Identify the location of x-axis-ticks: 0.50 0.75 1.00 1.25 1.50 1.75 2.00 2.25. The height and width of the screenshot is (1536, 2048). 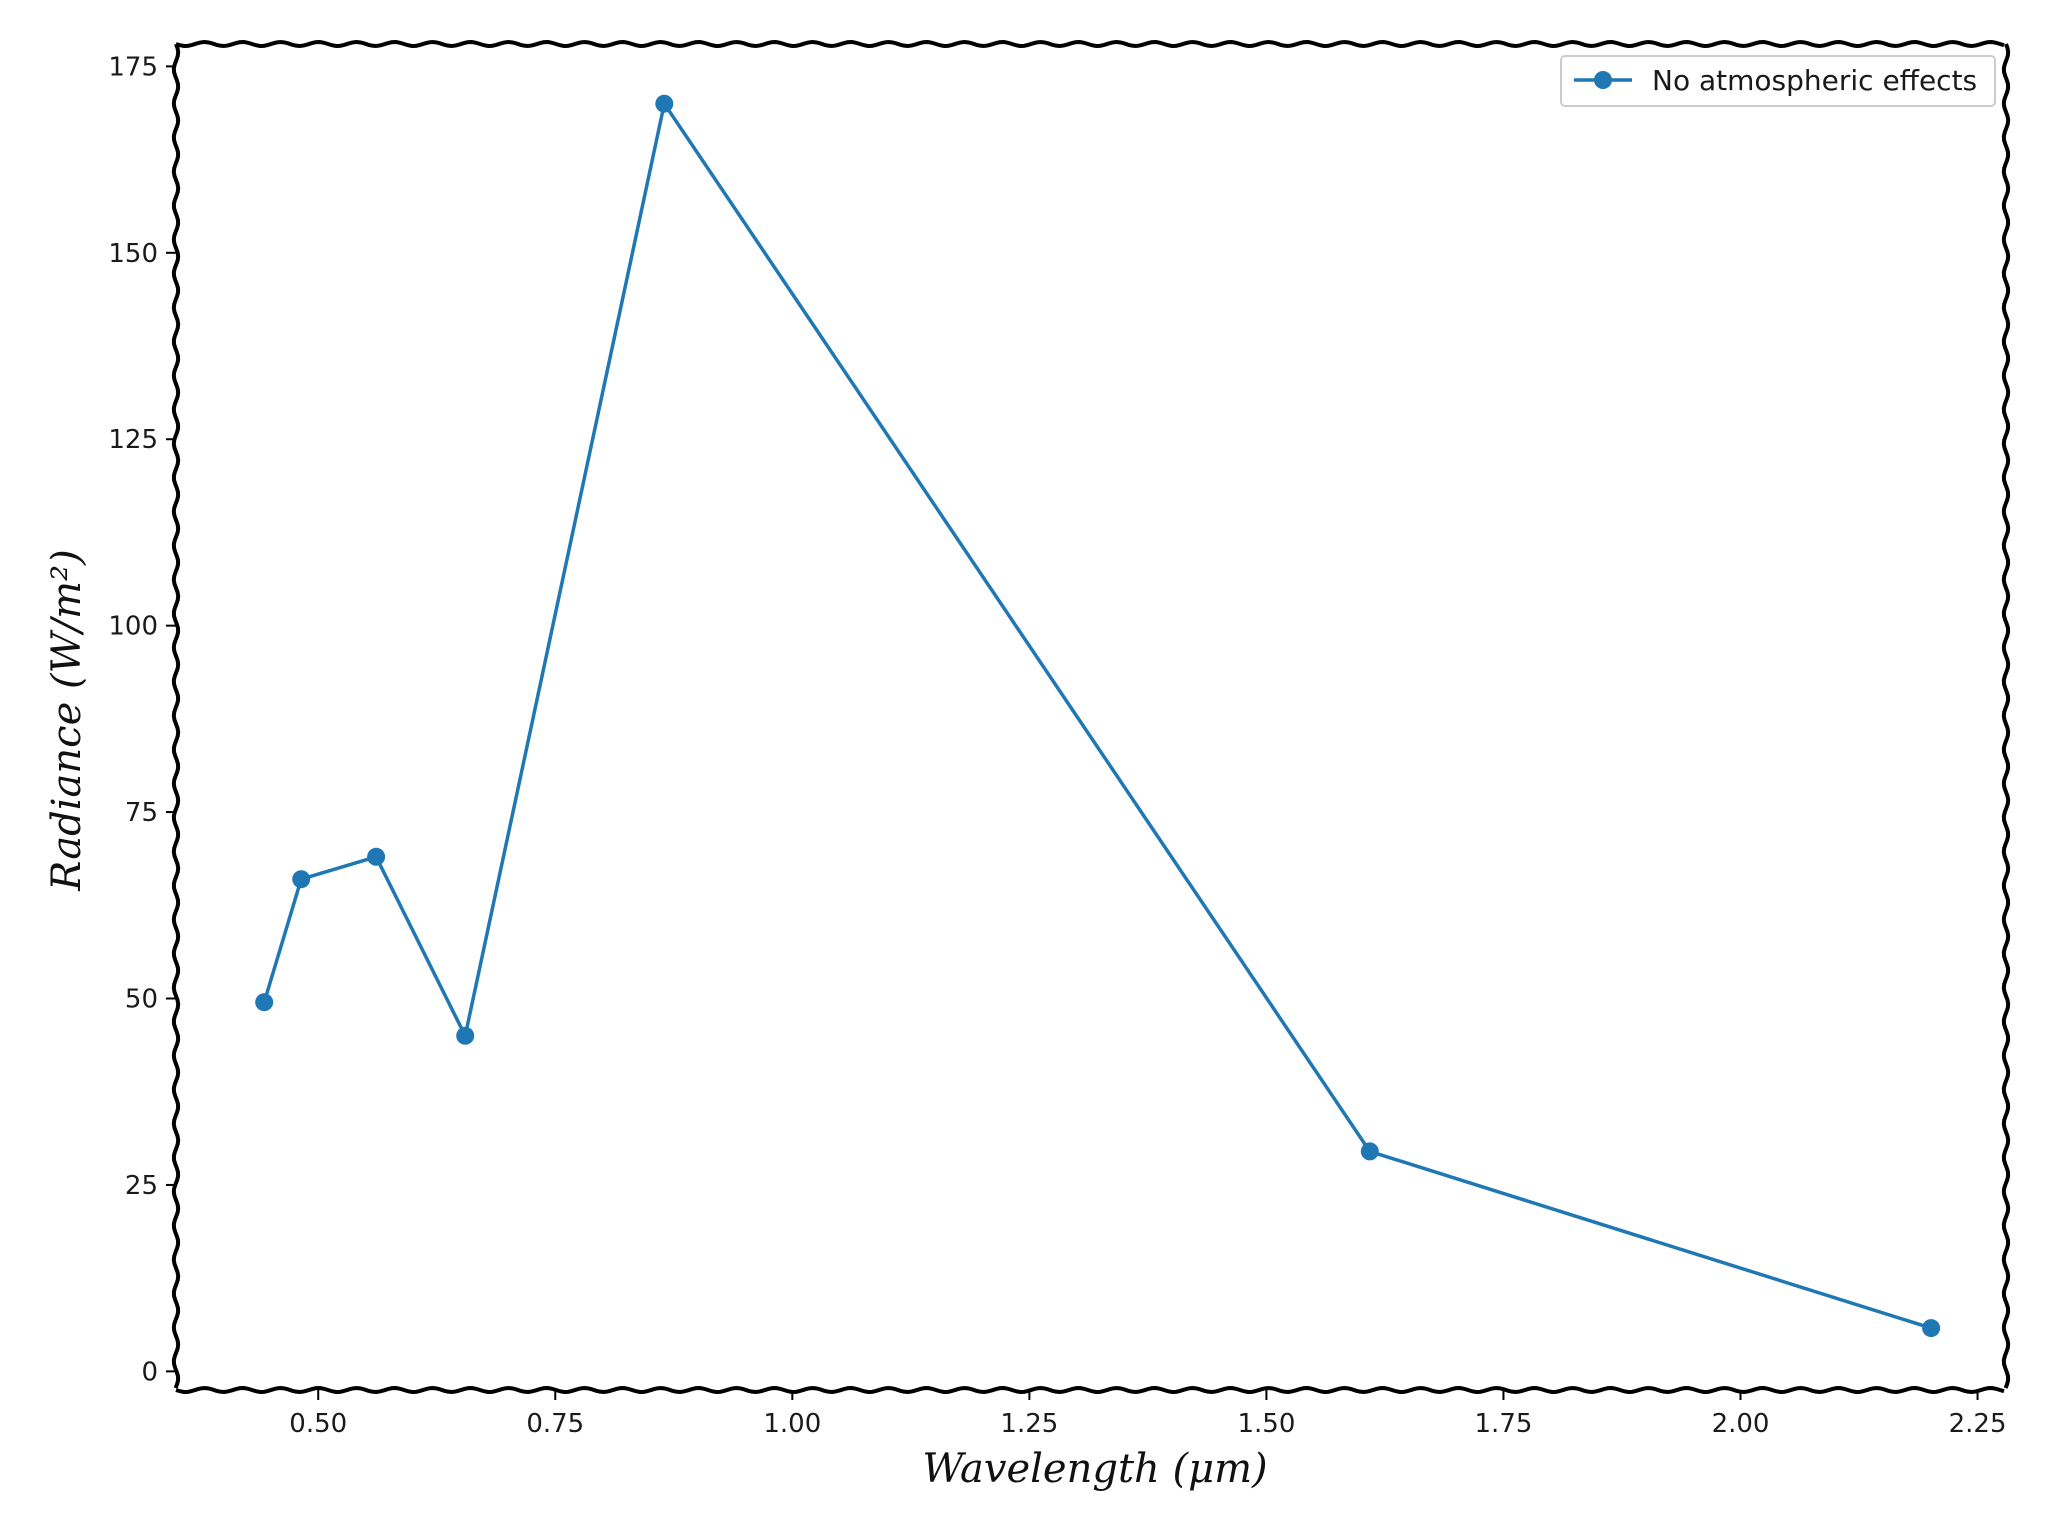
(1147, 1414).